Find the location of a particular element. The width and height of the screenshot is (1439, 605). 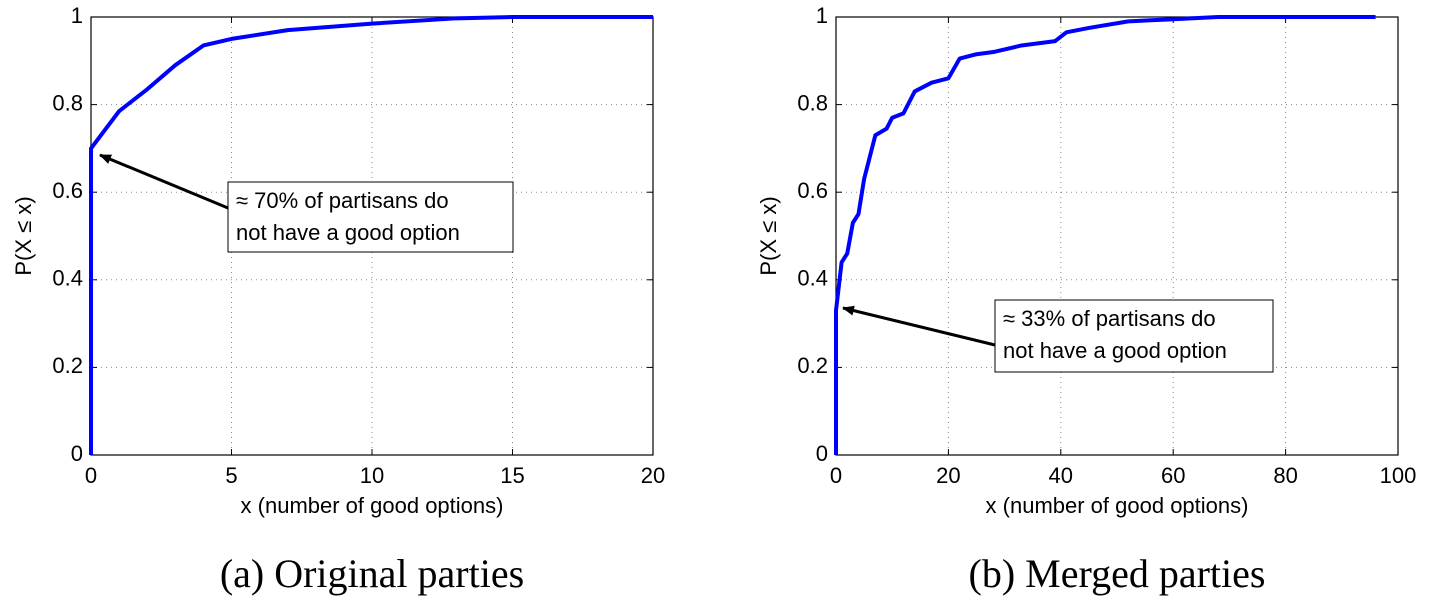

annotation-text: ≈ 70% of partisans do is located at coordinates (342, 200).